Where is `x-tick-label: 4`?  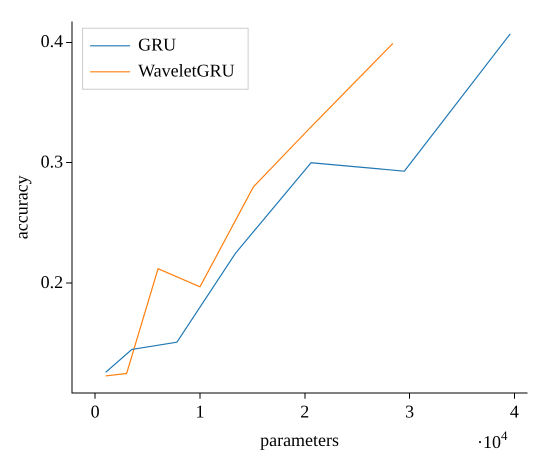 x-tick-label: 4 is located at coordinates (514, 411).